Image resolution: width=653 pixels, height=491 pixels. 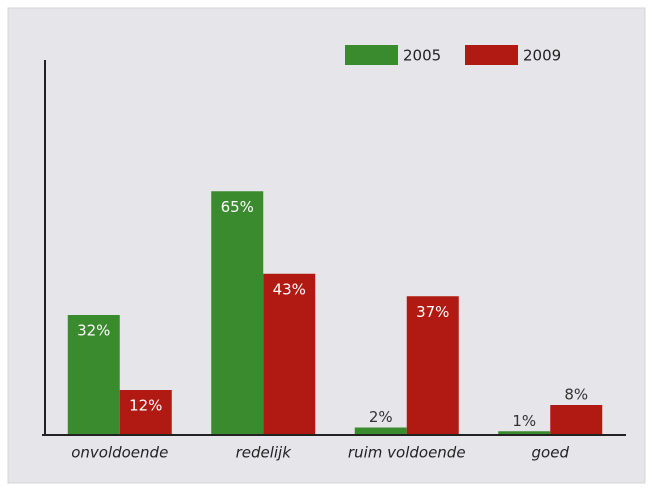 I want to click on x-tick-label: ruim voldoende, so click(x=407, y=453).